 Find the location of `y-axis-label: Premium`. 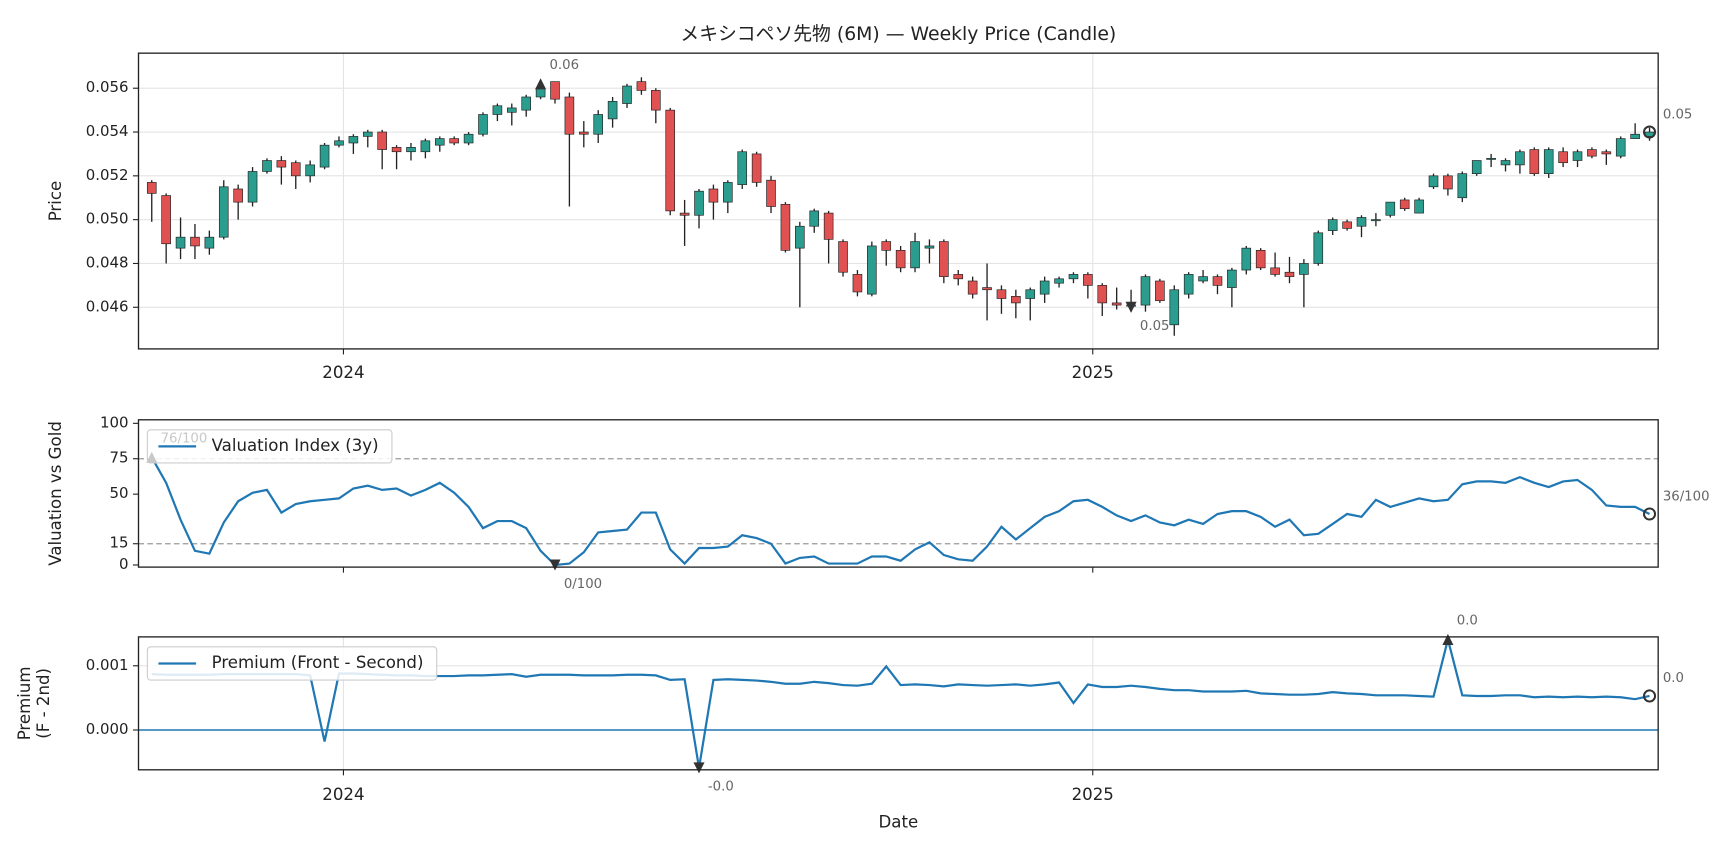

y-axis-label: Premium is located at coordinates (24, 703).